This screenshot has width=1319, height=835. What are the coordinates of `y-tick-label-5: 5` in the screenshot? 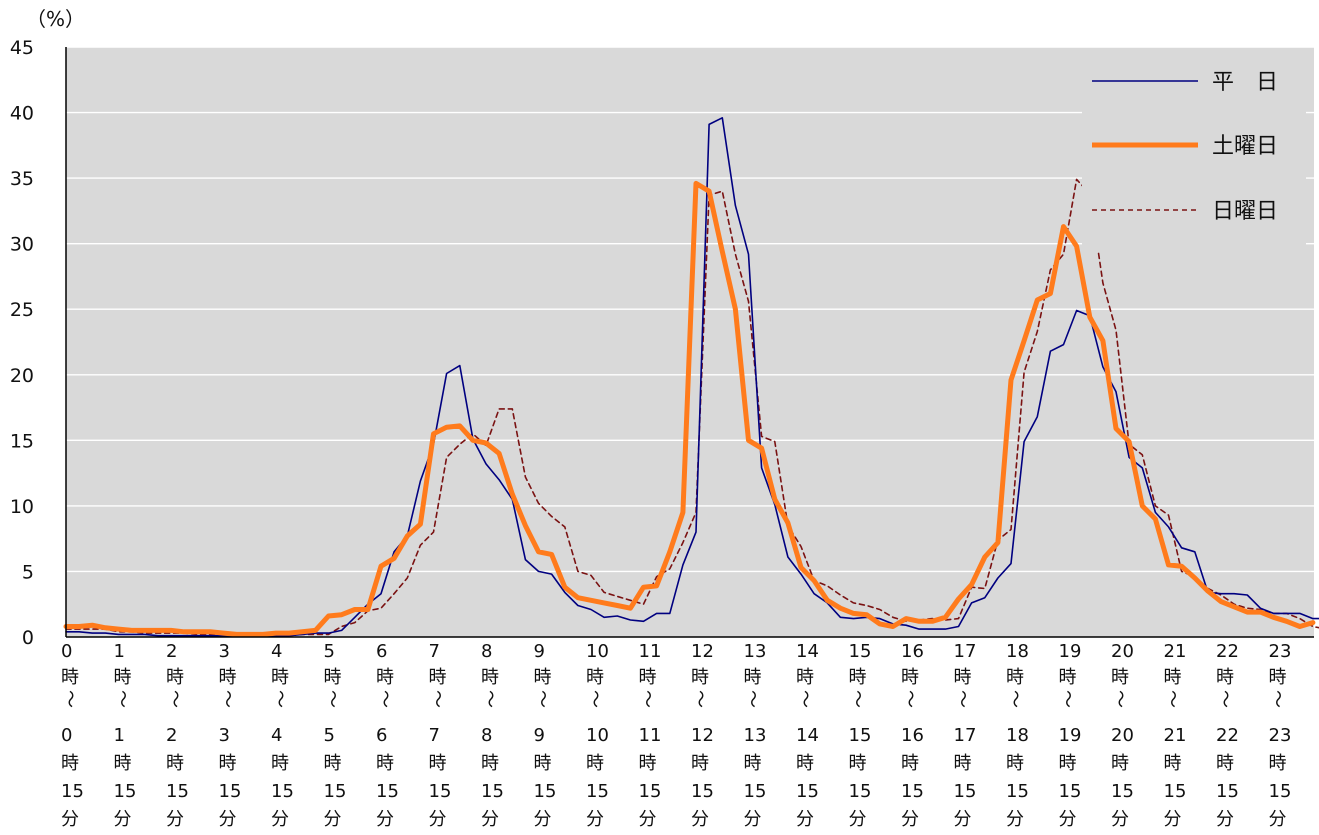 It's located at (28, 572).